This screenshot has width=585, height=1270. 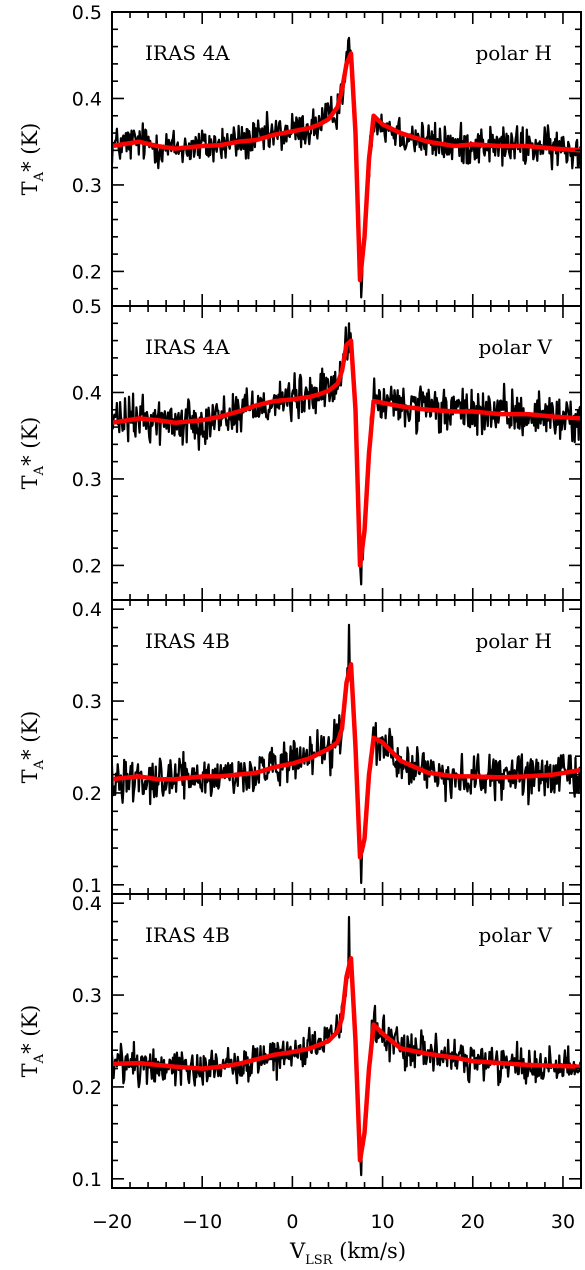 What do you see at coordinates (347, 1253) in the screenshot?
I see `x-axis-title: VLSR (km/s)` at bounding box center [347, 1253].